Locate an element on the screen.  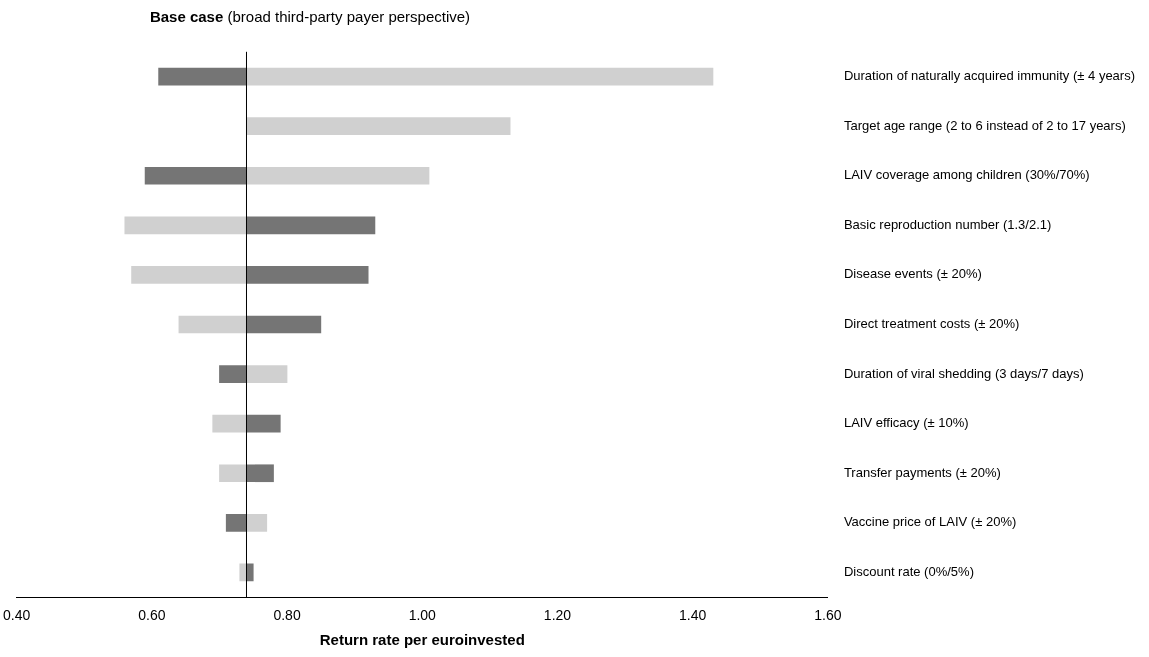
y-tick-label: Transfer payments (± 20%) is located at coordinates (922, 472).